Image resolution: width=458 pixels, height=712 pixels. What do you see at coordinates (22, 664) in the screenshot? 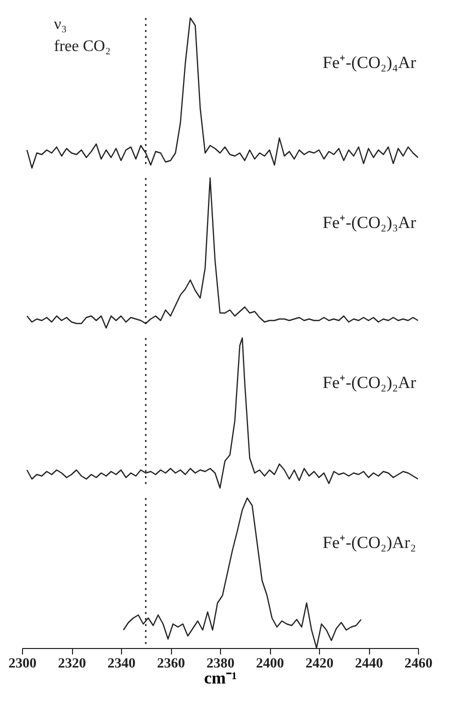
I see `x-tick-label: 2300` at bounding box center [22, 664].